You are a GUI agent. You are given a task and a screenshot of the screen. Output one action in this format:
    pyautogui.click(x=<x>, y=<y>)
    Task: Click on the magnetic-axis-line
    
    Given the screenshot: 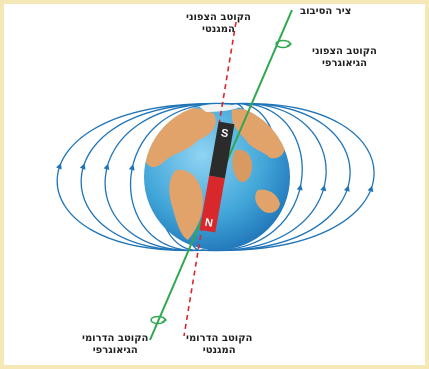 What is the action you would take?
    pyautogui.click(x=210, y=179)
    